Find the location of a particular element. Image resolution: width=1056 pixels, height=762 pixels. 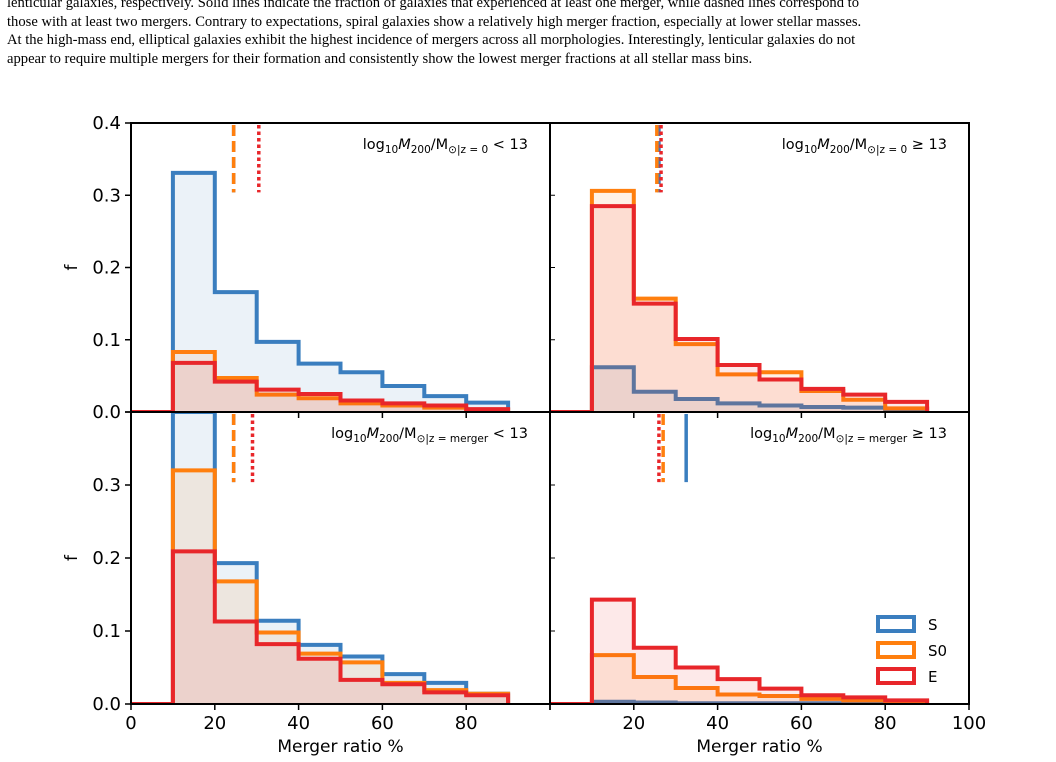

panel-label: log10M200/M⊙|z = merger ≥ 13 is located at coordinates (848, 435).